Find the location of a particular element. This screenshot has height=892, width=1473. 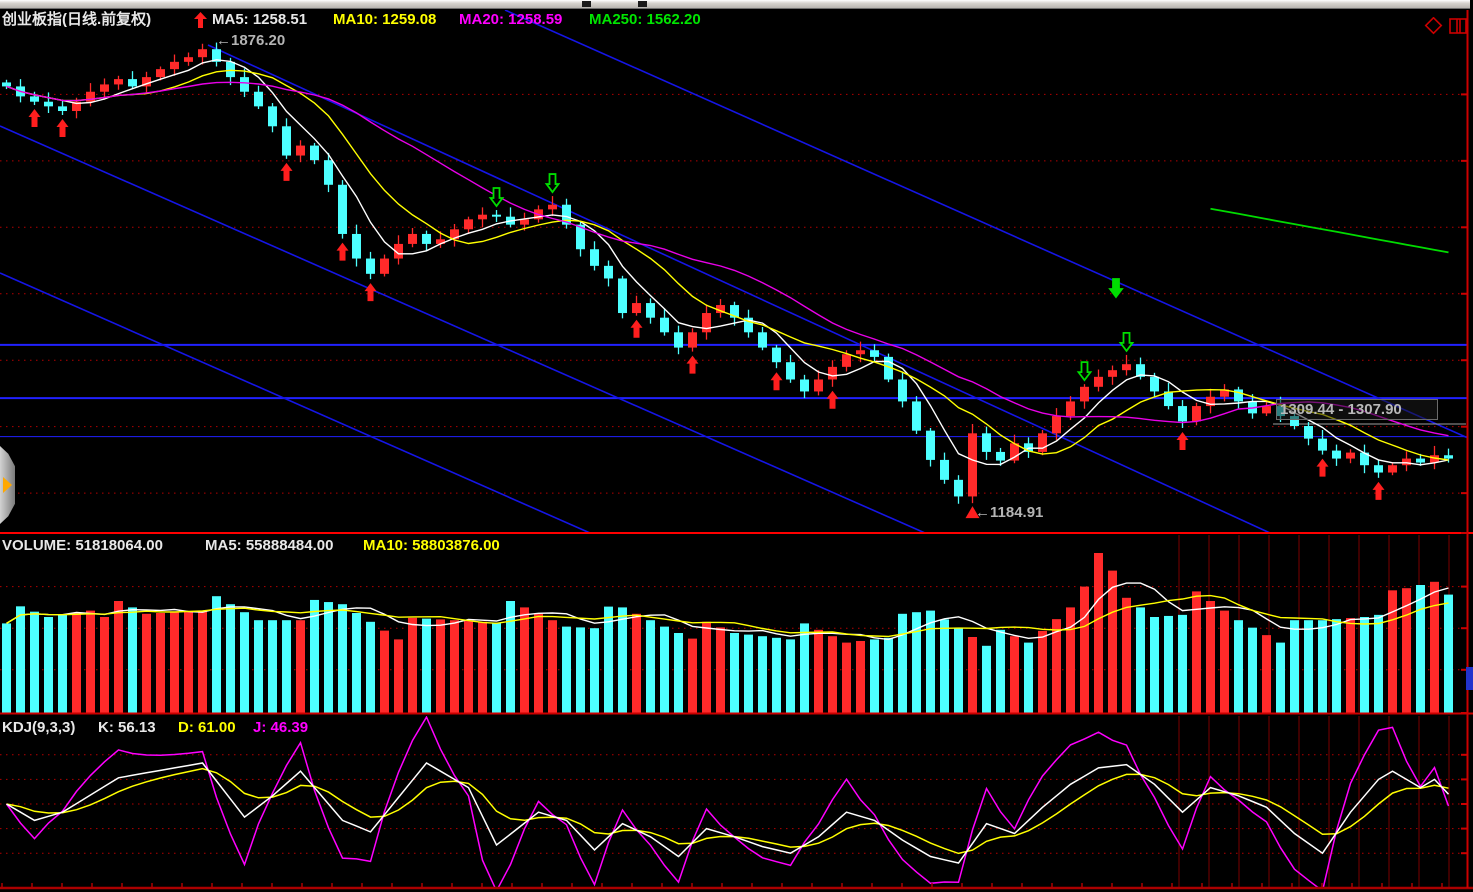

ma5-value-label: MA5: 1258.51 is located at coordinates (260, 19).